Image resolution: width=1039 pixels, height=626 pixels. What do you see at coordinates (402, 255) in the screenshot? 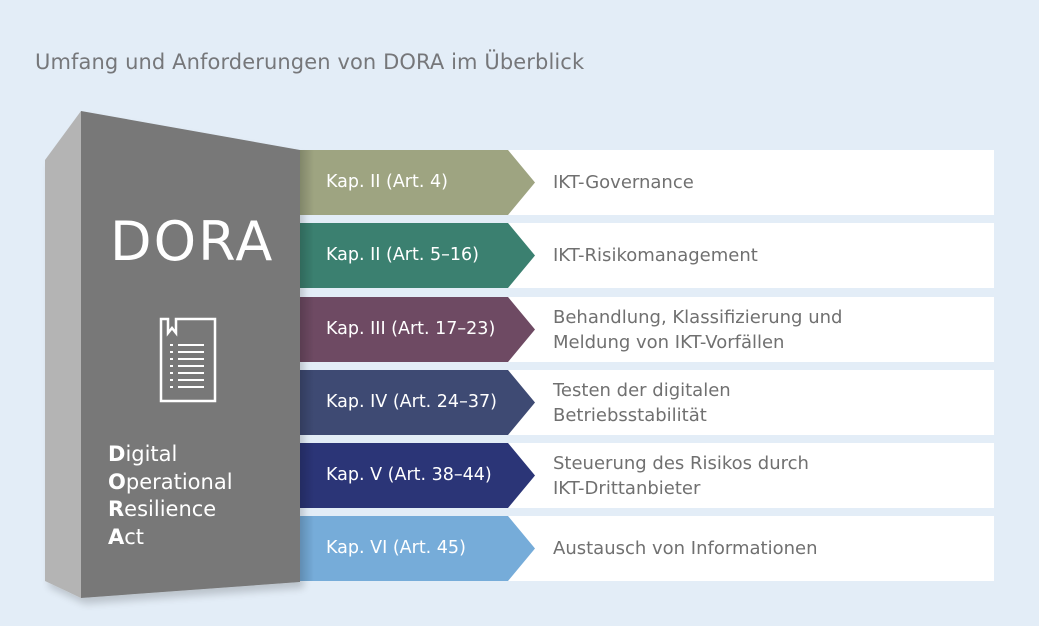
I see `chapter-label: Kap. II (Art. 5–16)` at bounding box center [402, 255].